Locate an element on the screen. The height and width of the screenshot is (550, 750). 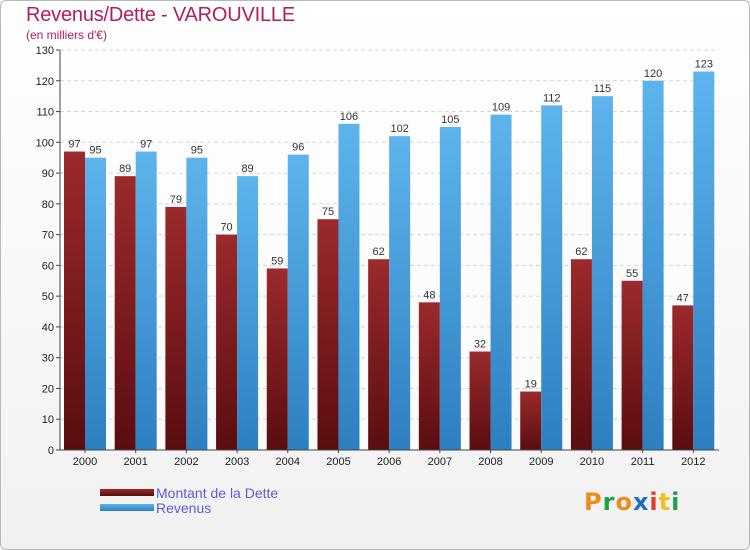
x-tick-label-2012: 2012 is located at coordinates (693, 462).